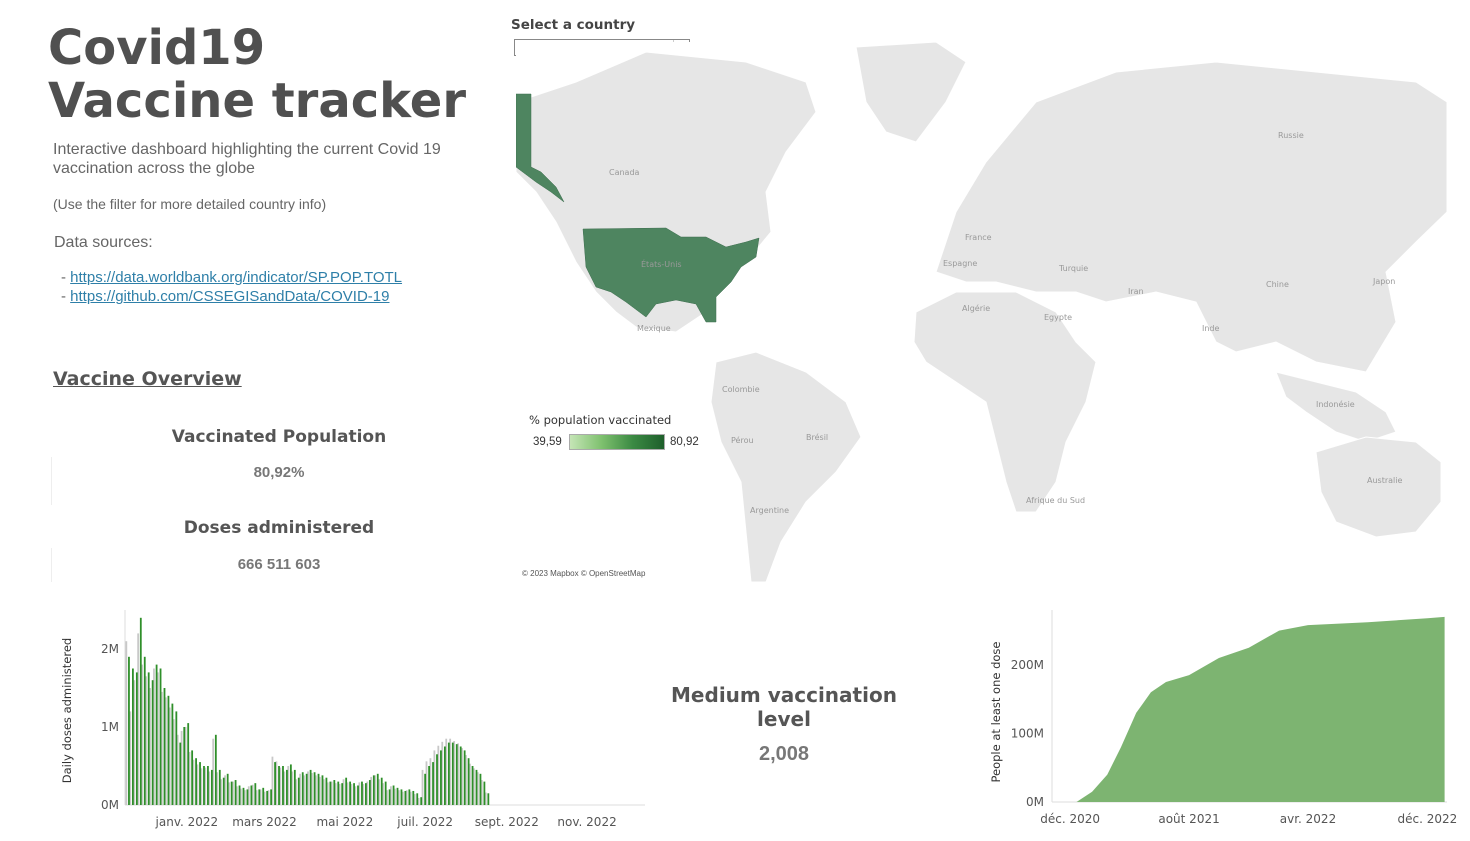  I want to click on alaska-shape, so click(540, 148).